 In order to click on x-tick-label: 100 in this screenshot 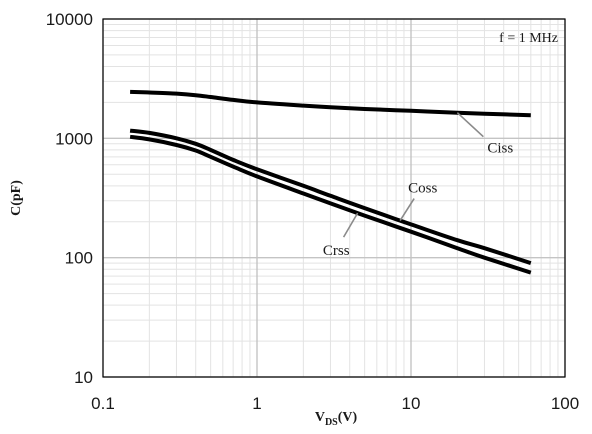, I will do `click(565, 403)`.